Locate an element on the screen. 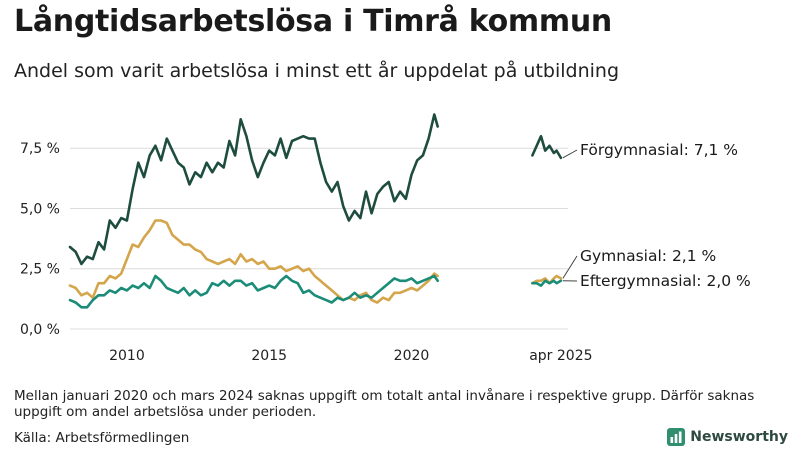  x-tick-label: 2020 is located at coordinates (412, 356).